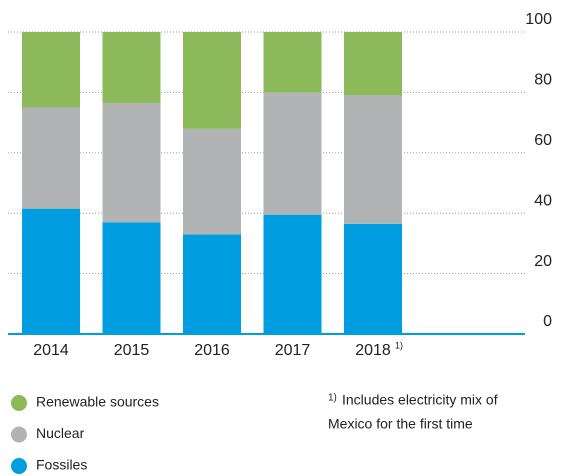 The height and width of the screenshot is (476, 568). What do you see at coordinates (543, 261) in the screenshot?
I see `y-tick-label: 20` at bounding box center [543, 261].